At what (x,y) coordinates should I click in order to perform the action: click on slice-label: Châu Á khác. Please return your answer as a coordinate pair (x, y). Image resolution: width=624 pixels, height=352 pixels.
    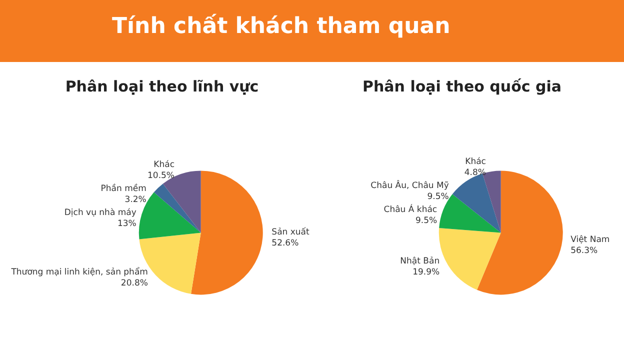
    Looking at the image, I should click on (411, 209).